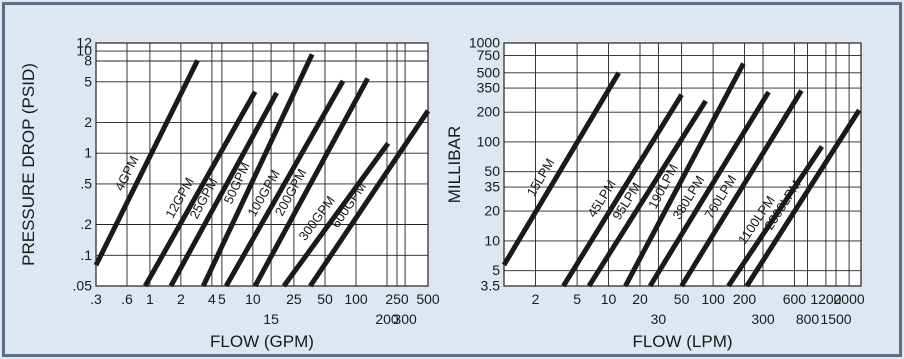 Image resolution: width=904 pixels, height=359 pixels. I want to click on chart1-series-12gpm, so click(200, 189).